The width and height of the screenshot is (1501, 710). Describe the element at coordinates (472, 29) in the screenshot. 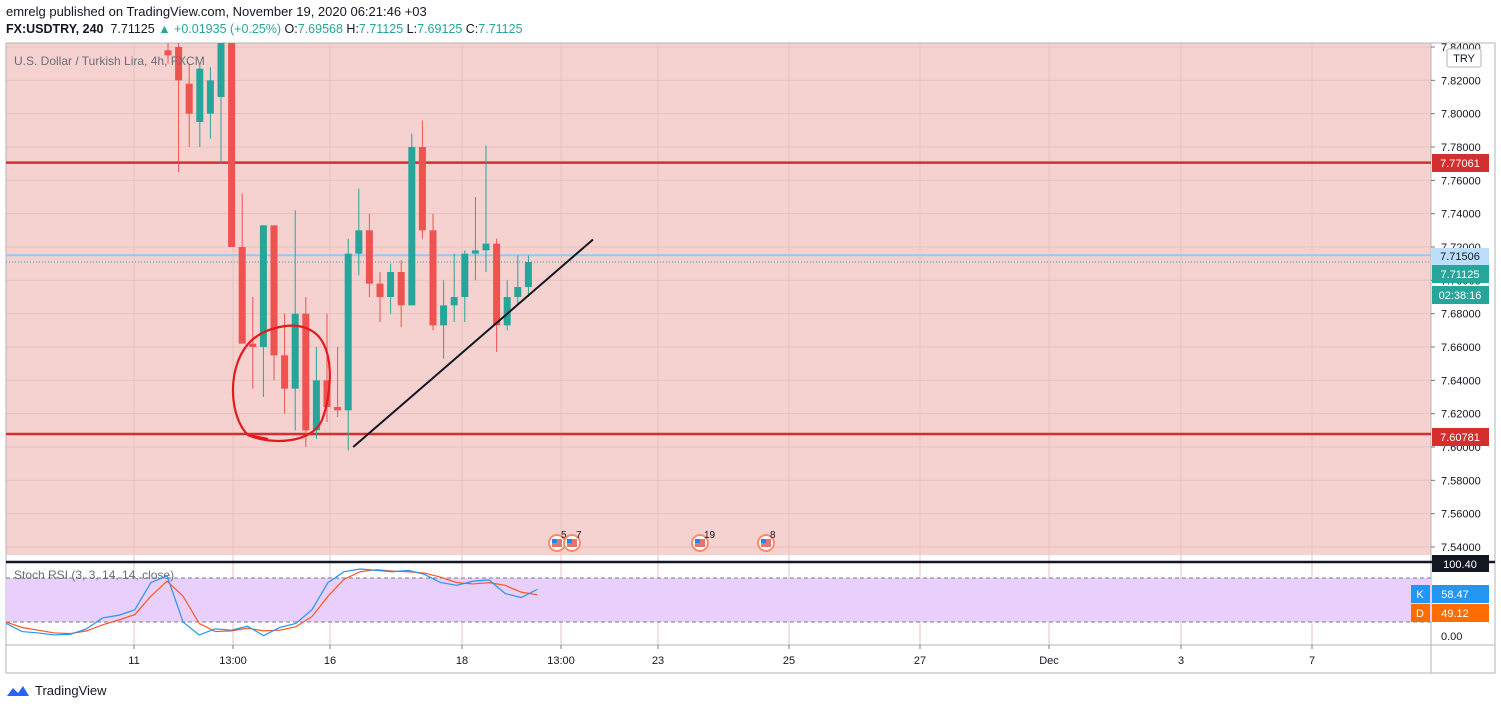

I see `close-label: C:` at that location.